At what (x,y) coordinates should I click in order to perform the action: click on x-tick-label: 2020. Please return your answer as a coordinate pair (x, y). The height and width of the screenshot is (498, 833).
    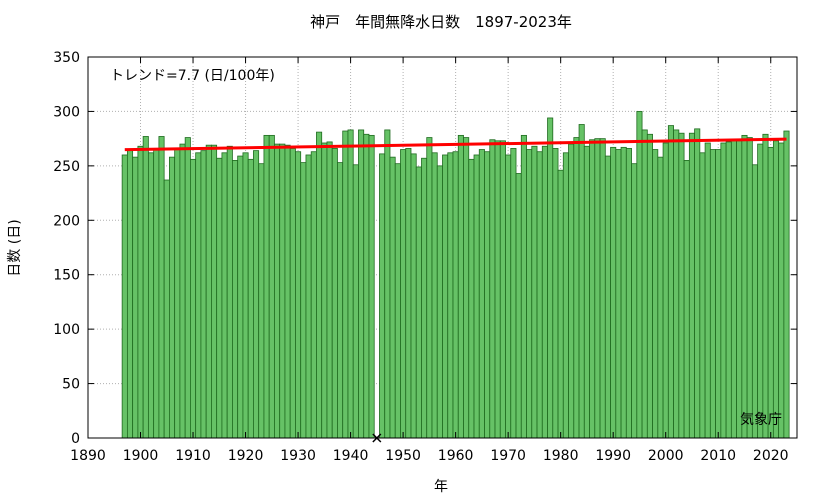
    Looking at the image, I should click on (771, 456).